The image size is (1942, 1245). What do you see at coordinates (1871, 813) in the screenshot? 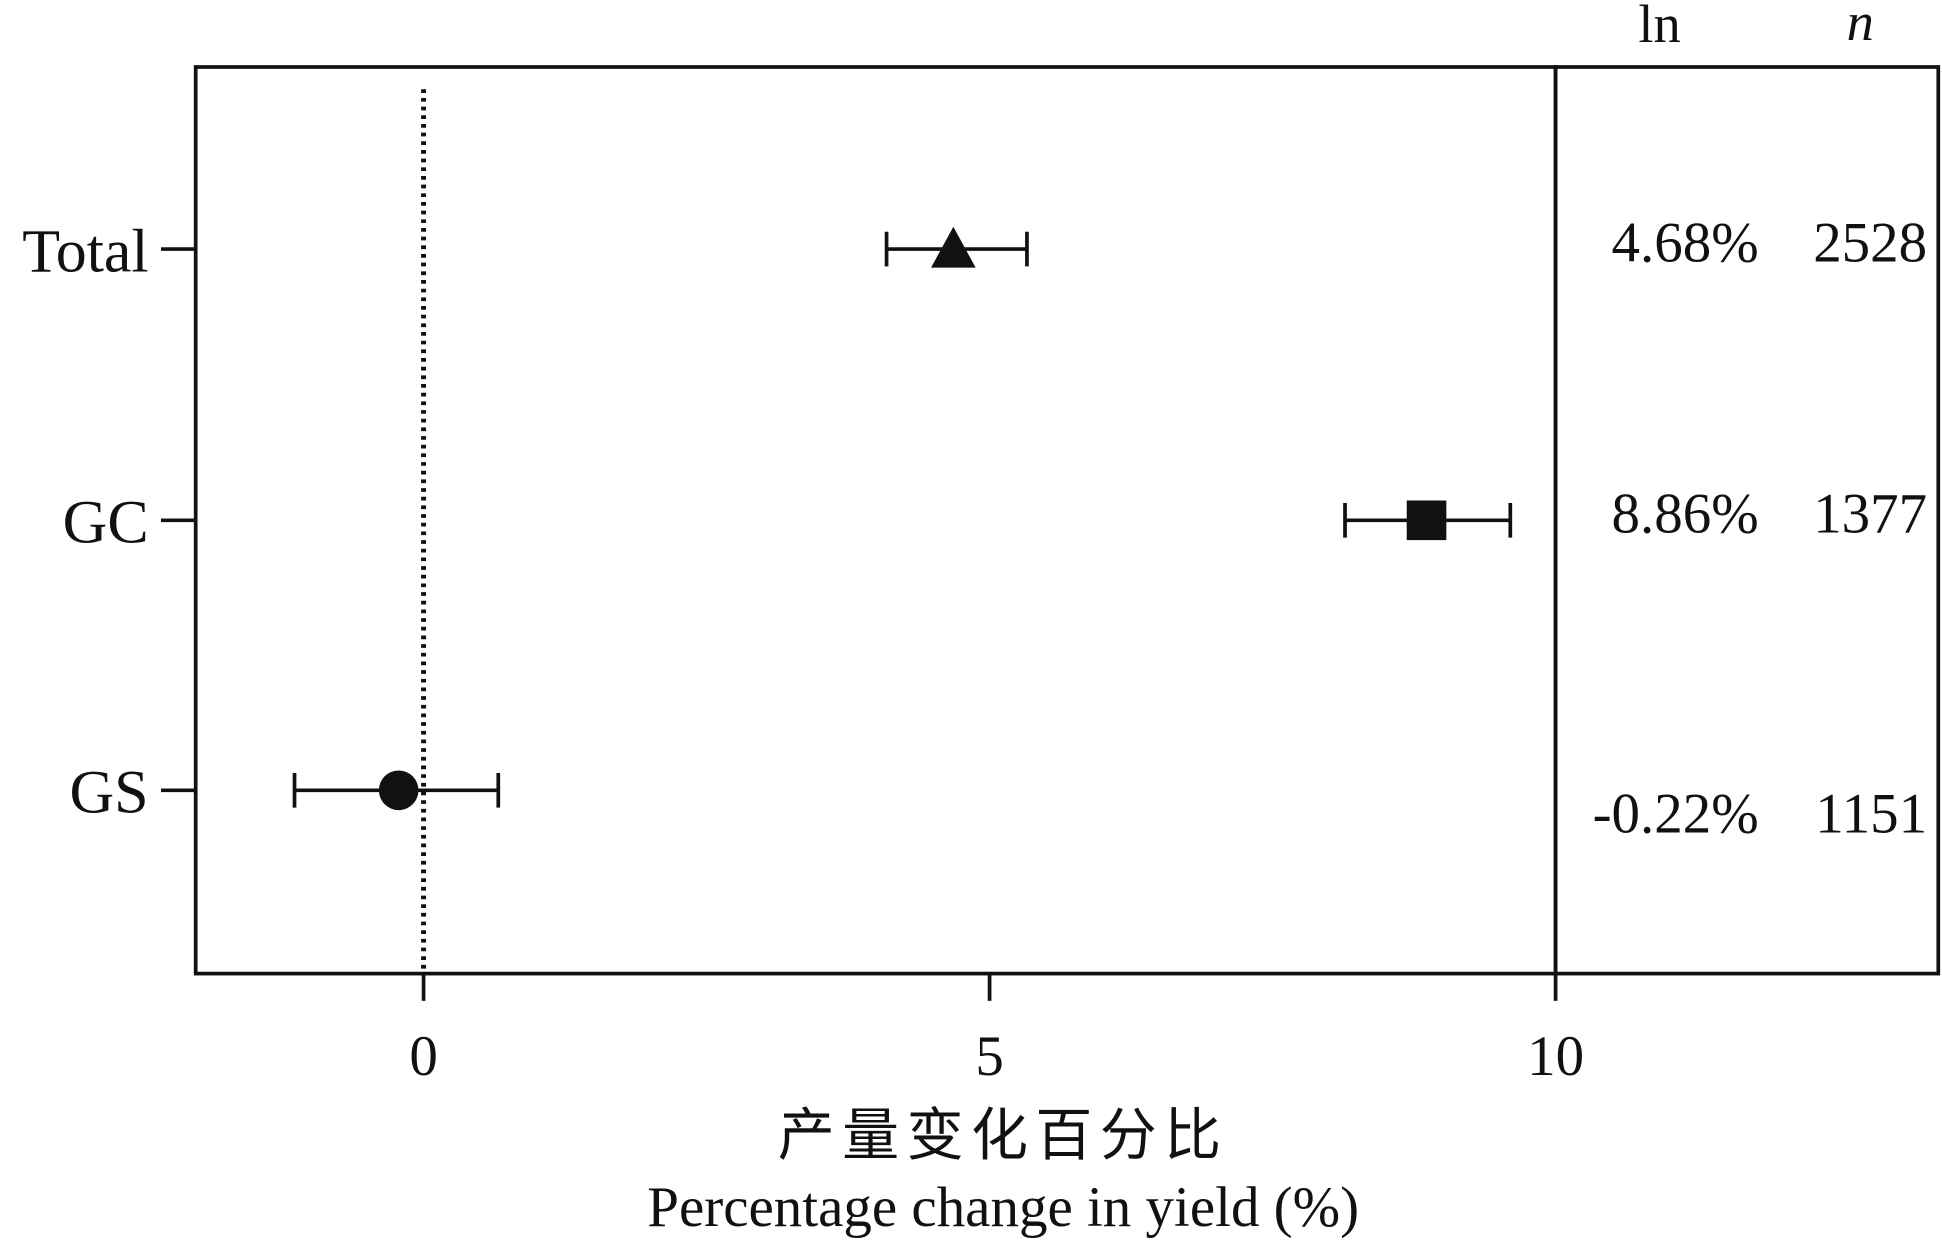
I see `n-value: 1151` at bounding box center [1871, 813].